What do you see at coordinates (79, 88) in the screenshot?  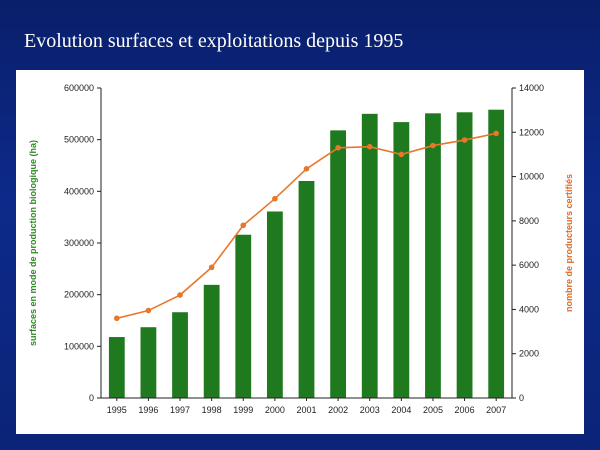 I see `left-tick-label: 600000` at bounding box center [79, 88].